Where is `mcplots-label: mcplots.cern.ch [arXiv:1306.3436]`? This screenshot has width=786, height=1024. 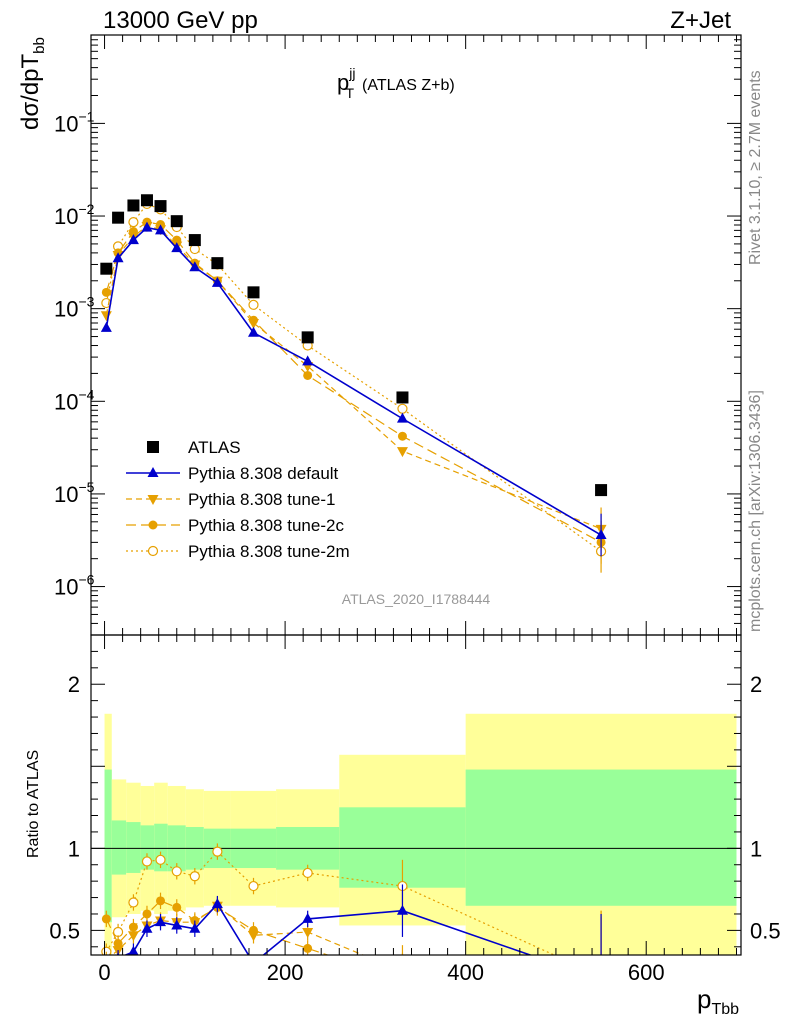 mcplots-label: mcplots.cern.ch [arXiv:1306.3436] is located at coordinates (755, 511).